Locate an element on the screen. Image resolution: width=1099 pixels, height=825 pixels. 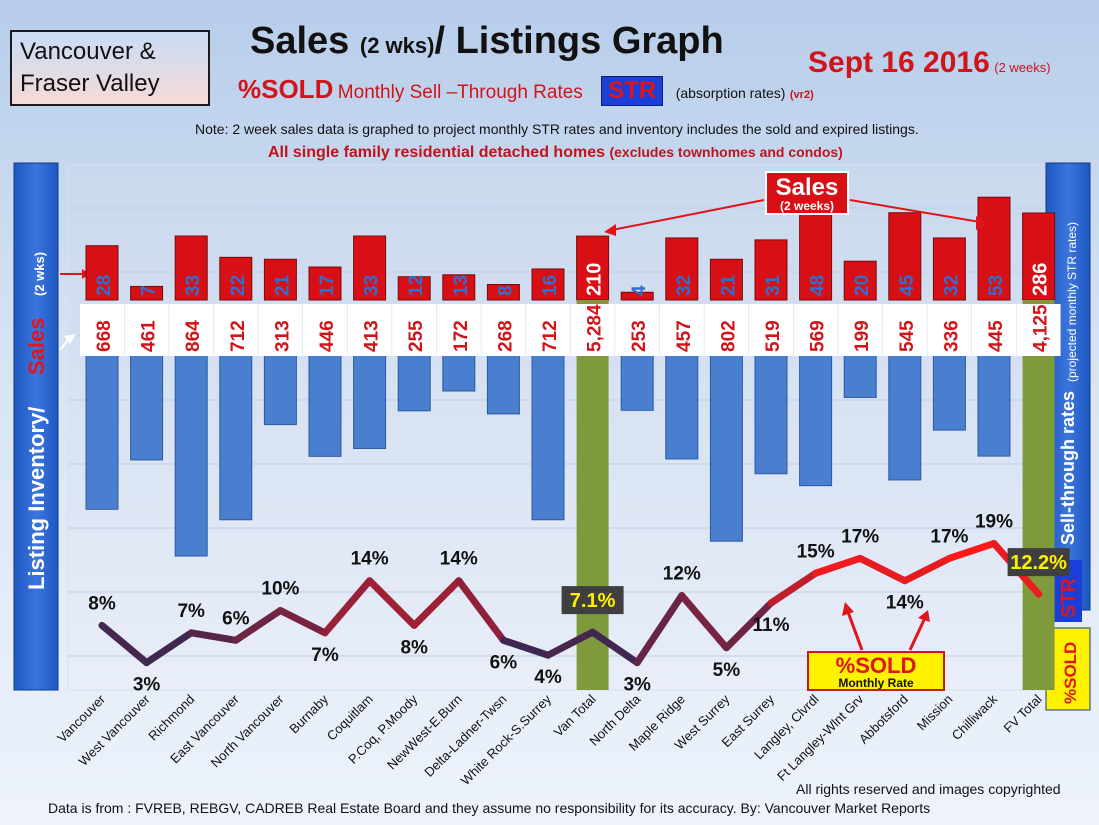
pct-sold-callout-label: %SOLD is located at coordinates (876, 665).